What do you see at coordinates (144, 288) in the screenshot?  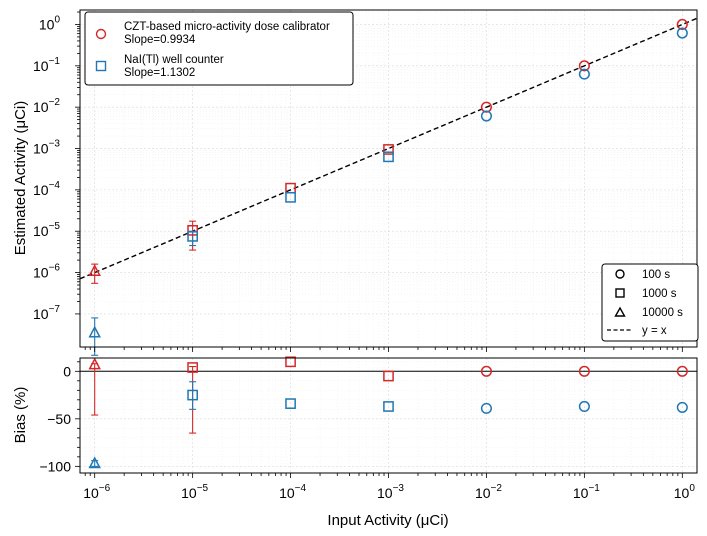 I see `main-error-bars` at bounding box center [144, 288].